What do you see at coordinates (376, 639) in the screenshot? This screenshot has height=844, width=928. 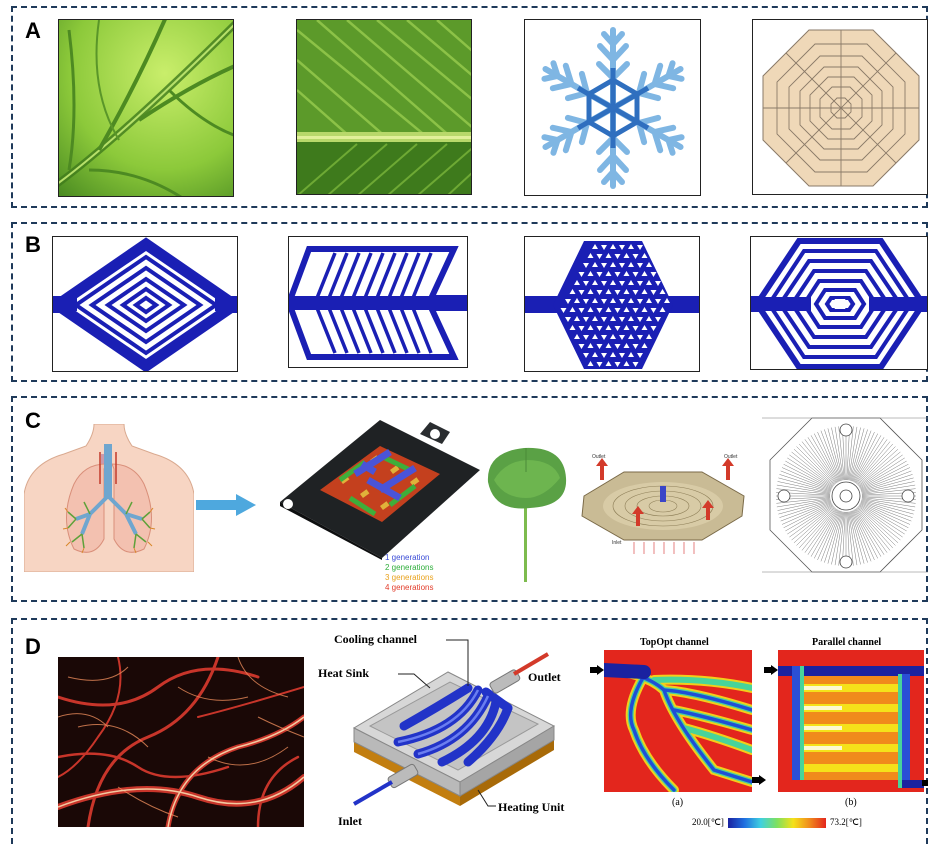 I see `cooling-channel-label: Cooling channel` at bounding box center [376, 639].